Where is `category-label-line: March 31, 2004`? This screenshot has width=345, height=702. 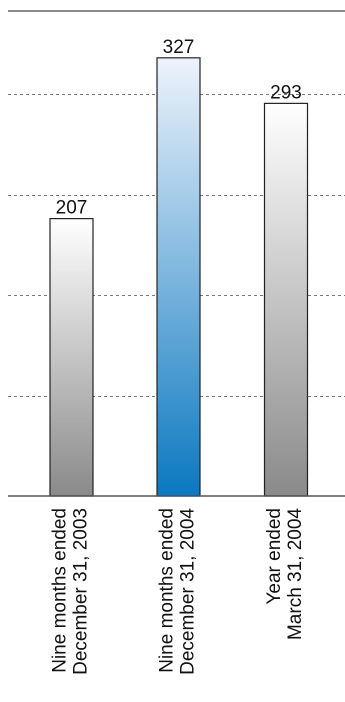
category-label-line: March 31, 2004 is located at coordinates (295, 574).